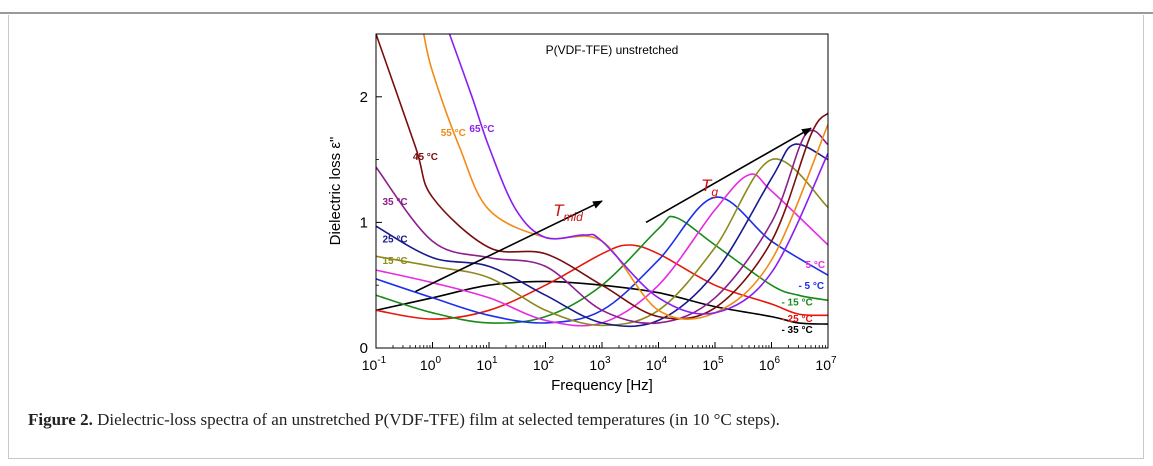 Image resolution: width=1153 pixels, height=466 pixels. What do you see at coordinates (713, 364) in the screenshot?
I see `x-tick-label: 10⁵` at bounding box center [713, 364].